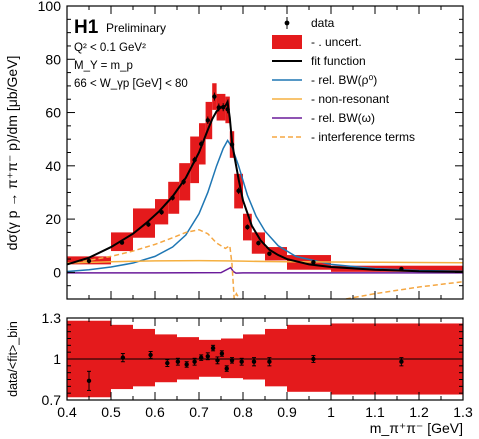 This screenshot has height=439, width=479. Describe the element at coordinates (67, 412) in the screenshot. I see `x-tick-label: 0.4` at that location.